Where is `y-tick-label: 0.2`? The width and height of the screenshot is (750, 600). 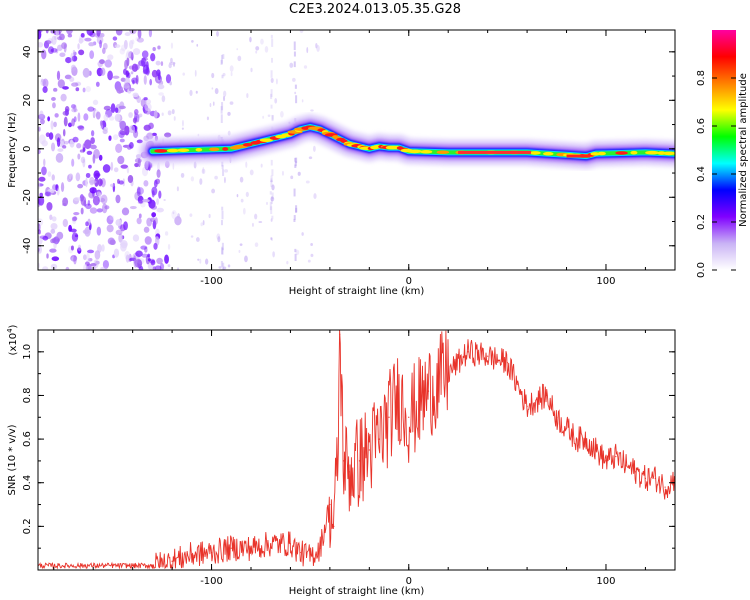
y-tick-label: 0.2 is located at coordinates (27, 526).